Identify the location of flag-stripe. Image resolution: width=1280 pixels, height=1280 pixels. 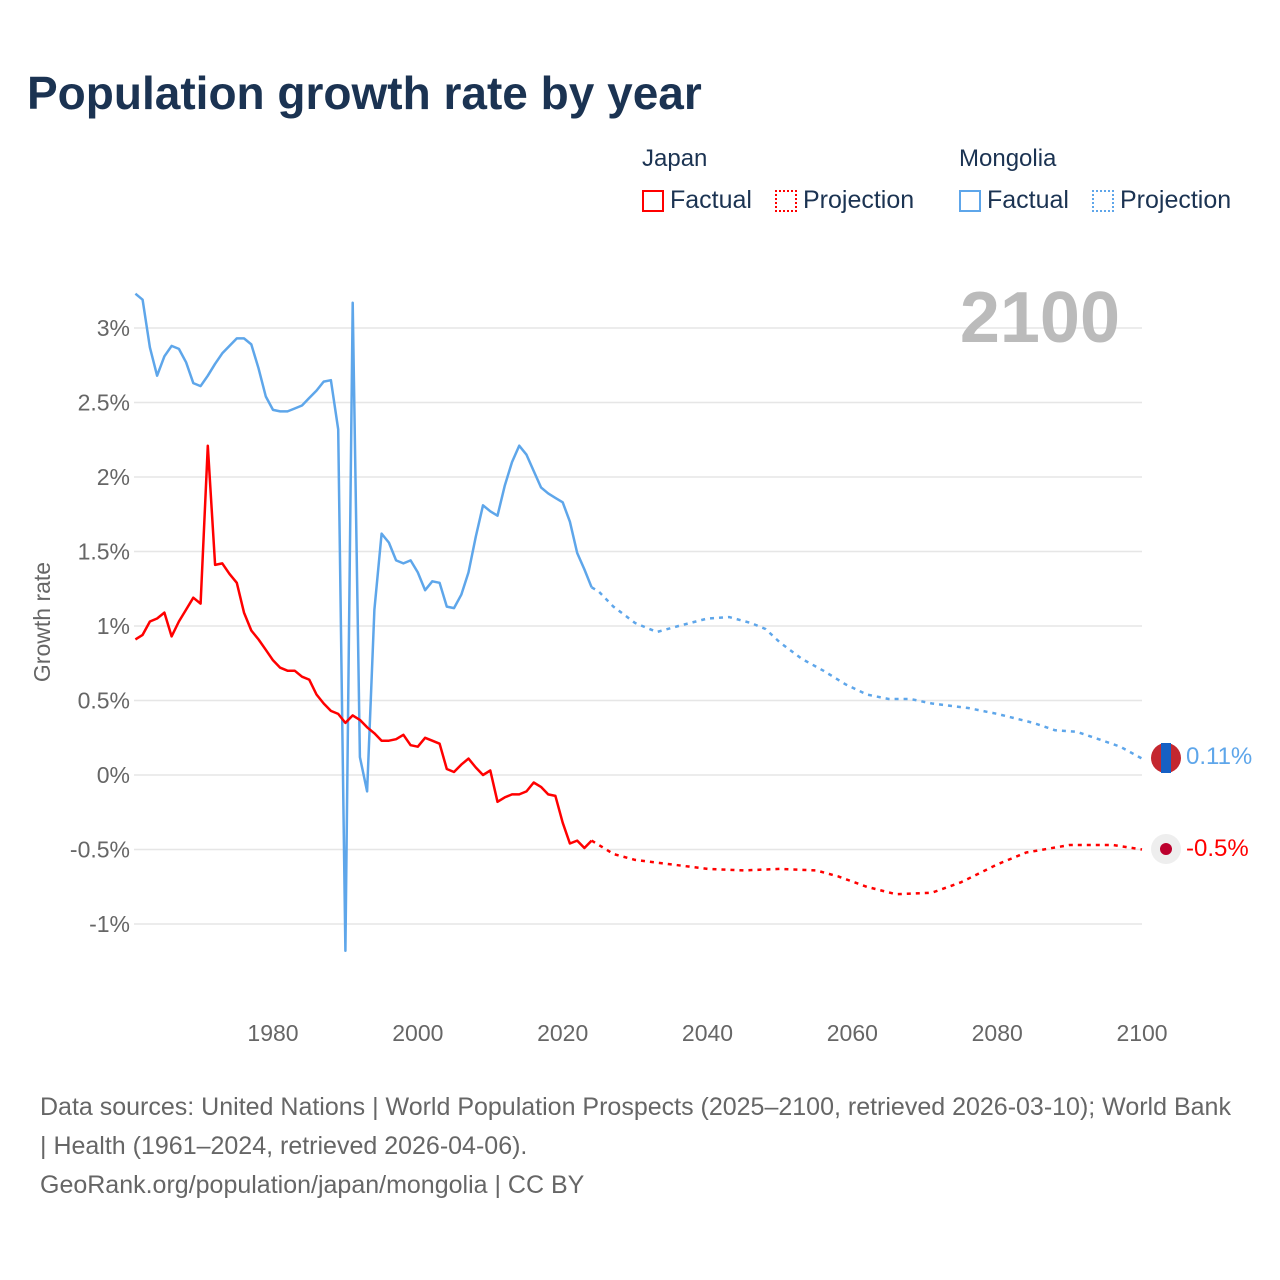
(1166, 758).